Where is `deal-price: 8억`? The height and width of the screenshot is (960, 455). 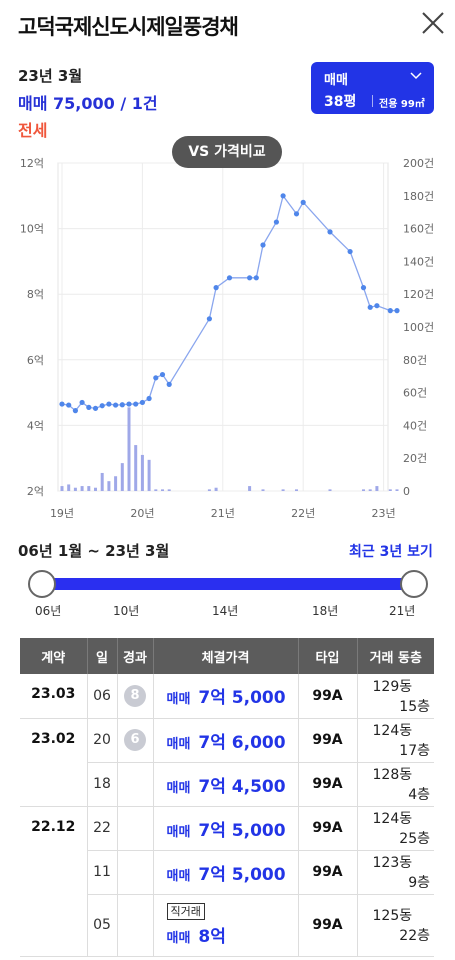
deal-price: 8억 is located at coordinates (212, 937).